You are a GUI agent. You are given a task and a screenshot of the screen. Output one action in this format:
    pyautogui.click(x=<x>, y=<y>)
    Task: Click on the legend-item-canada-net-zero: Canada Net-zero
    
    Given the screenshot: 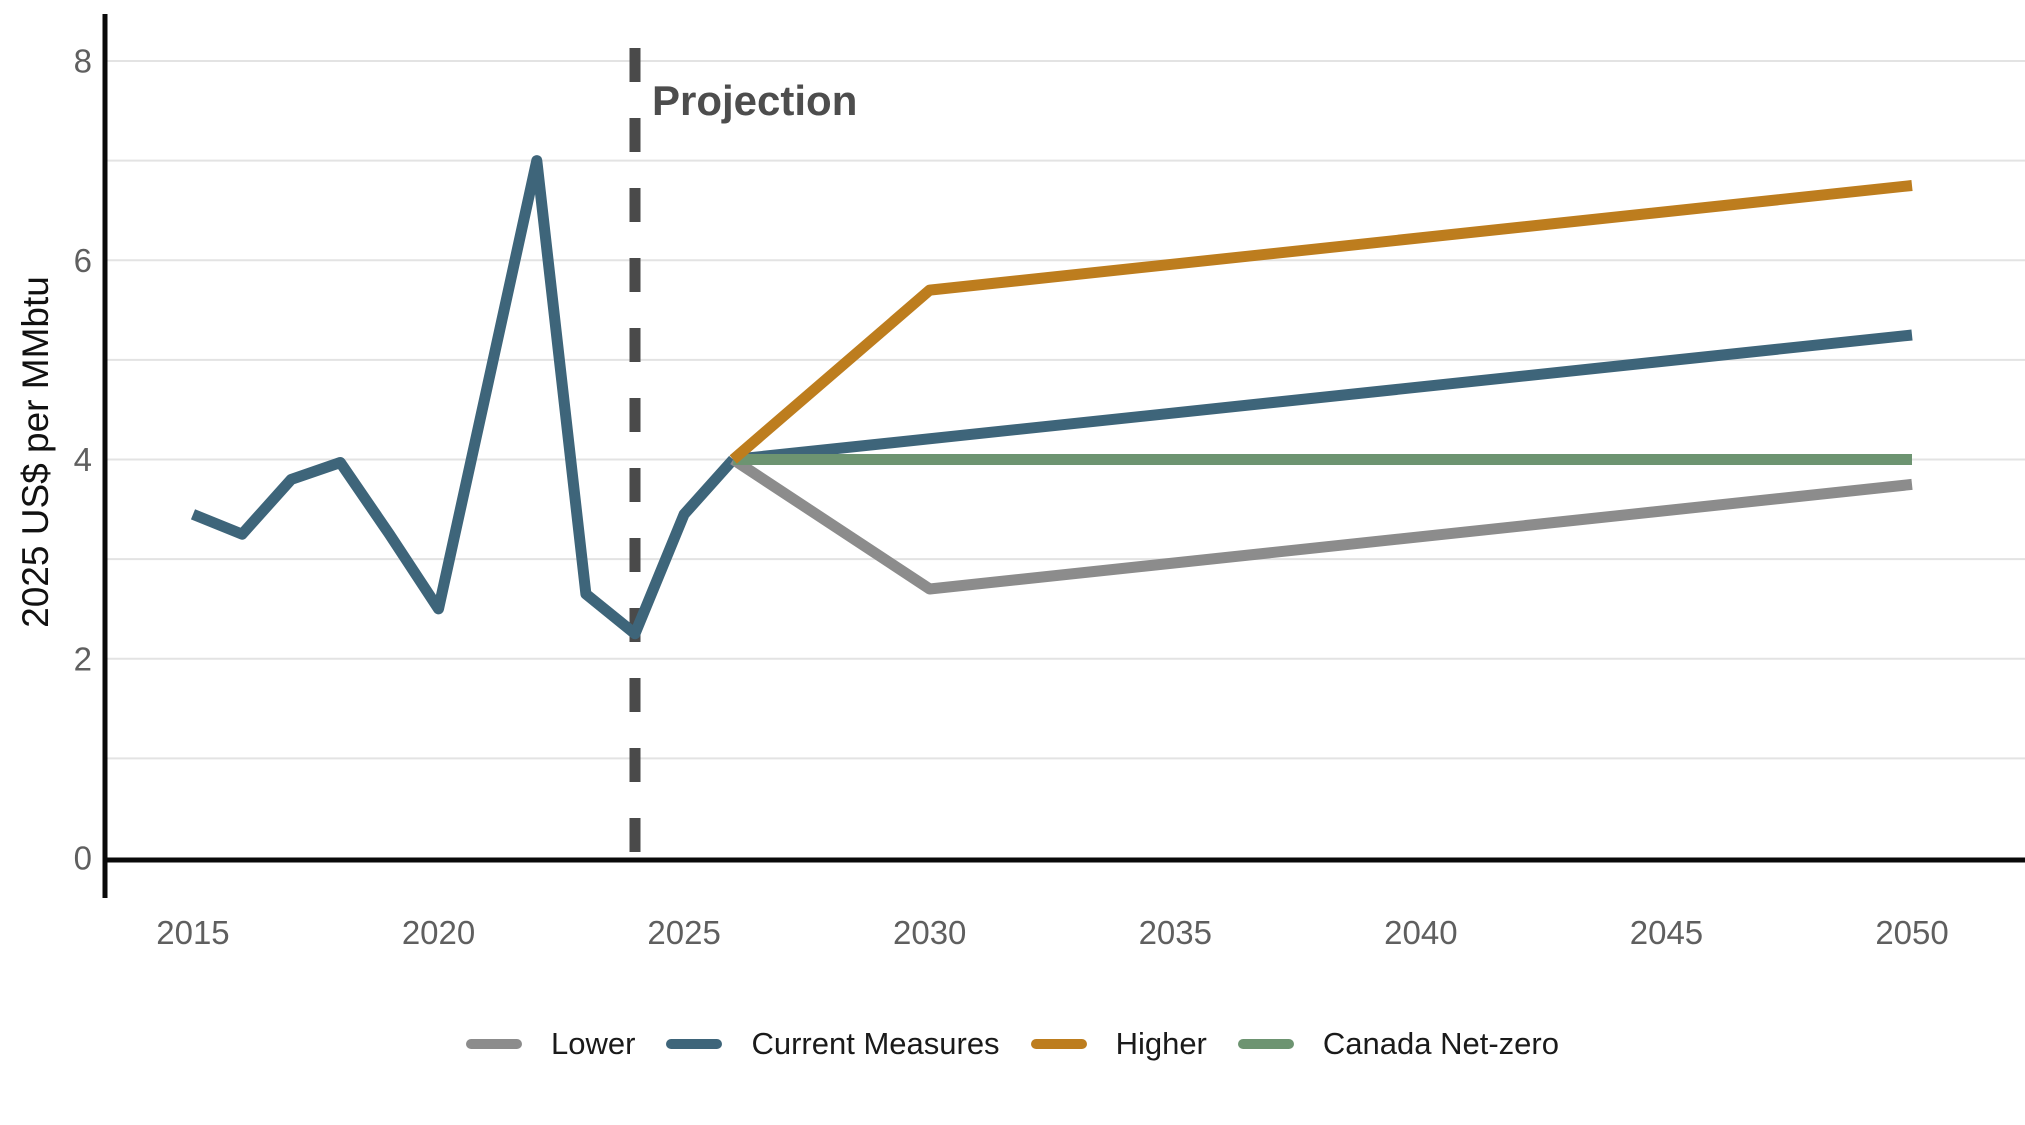 What is the action you would take?
    pyautogui.click(x=1398, y=1044)
    